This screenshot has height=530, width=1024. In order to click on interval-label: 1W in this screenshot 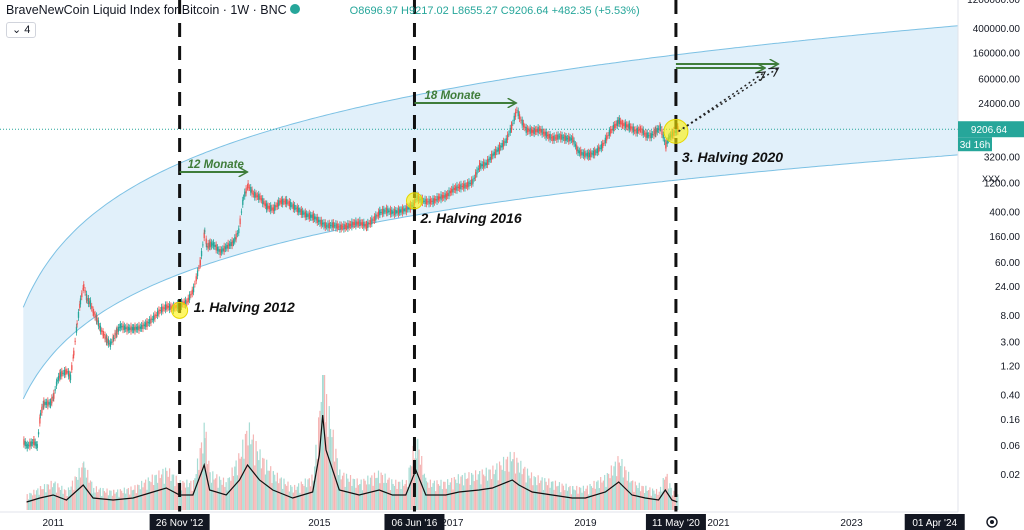, I will do `click(240, 10)`.